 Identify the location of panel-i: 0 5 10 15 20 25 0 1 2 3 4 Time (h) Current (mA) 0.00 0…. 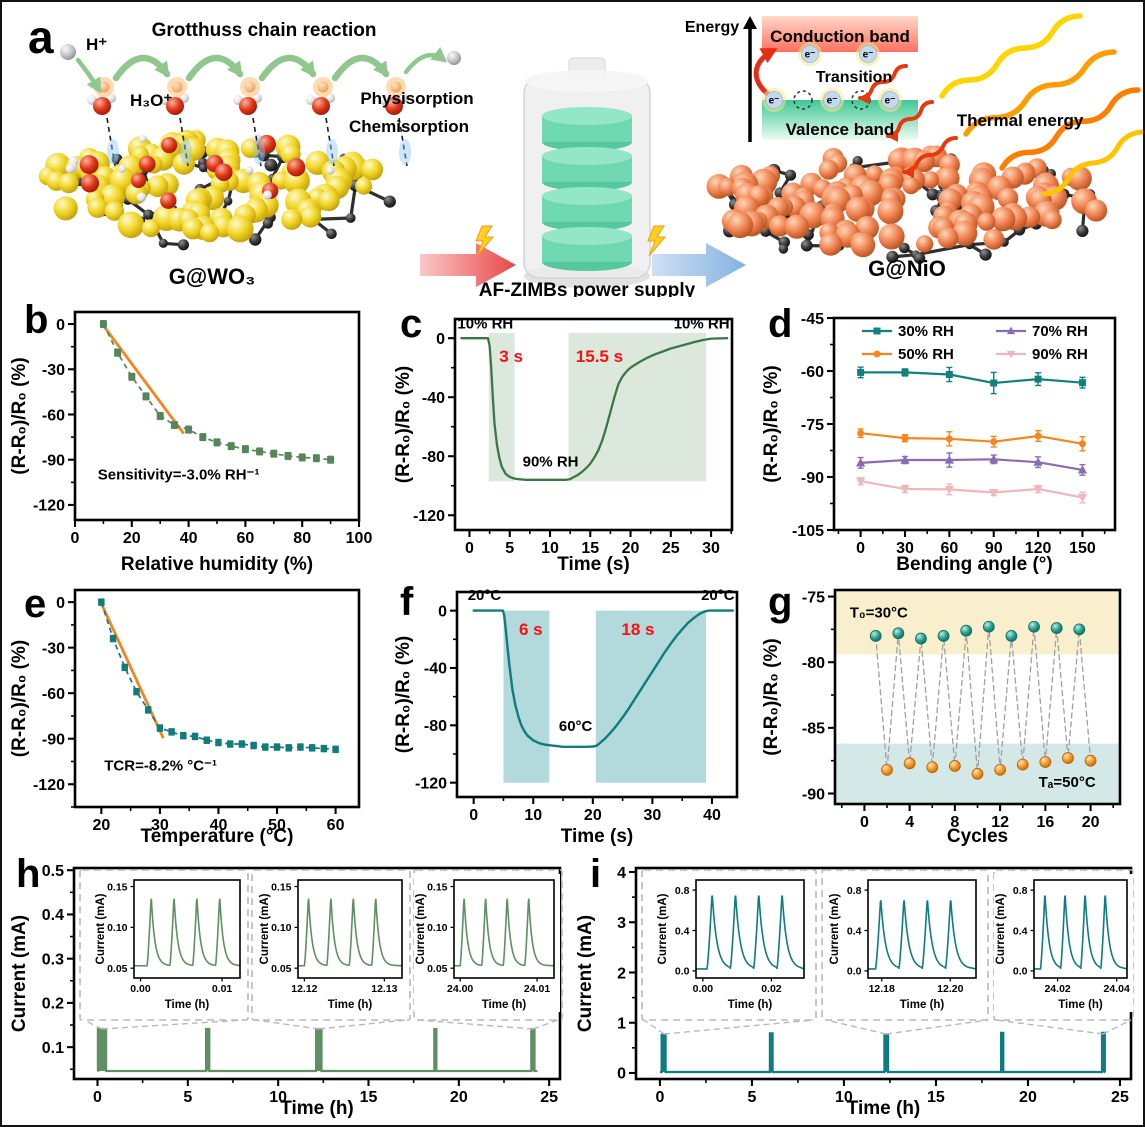
(859, 987).